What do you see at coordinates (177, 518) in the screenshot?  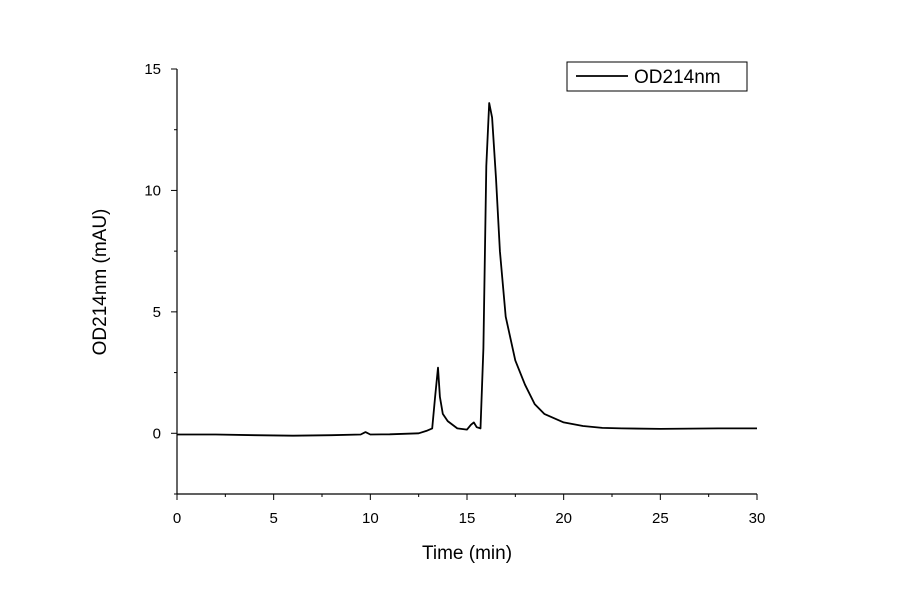 I see `x-tick-label: 0` at bounding box center [177, 518].